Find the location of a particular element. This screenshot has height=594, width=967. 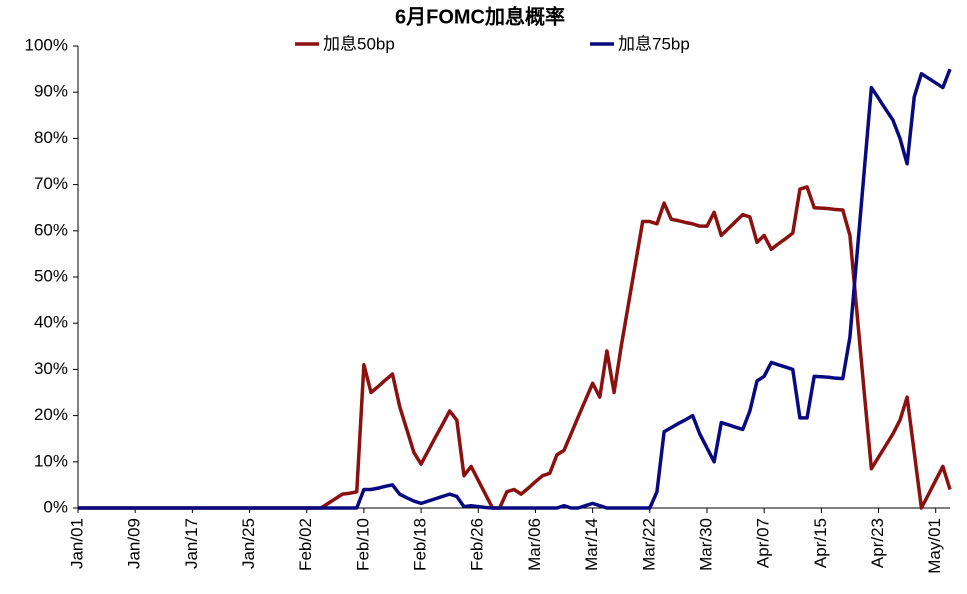

legend-label: 加息75bp is located at coordinates (654, 43).